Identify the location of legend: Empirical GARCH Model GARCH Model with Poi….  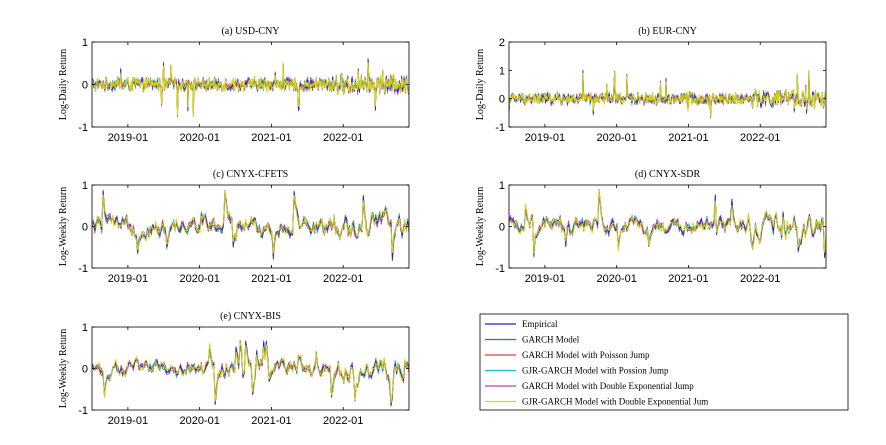
(664, 362).